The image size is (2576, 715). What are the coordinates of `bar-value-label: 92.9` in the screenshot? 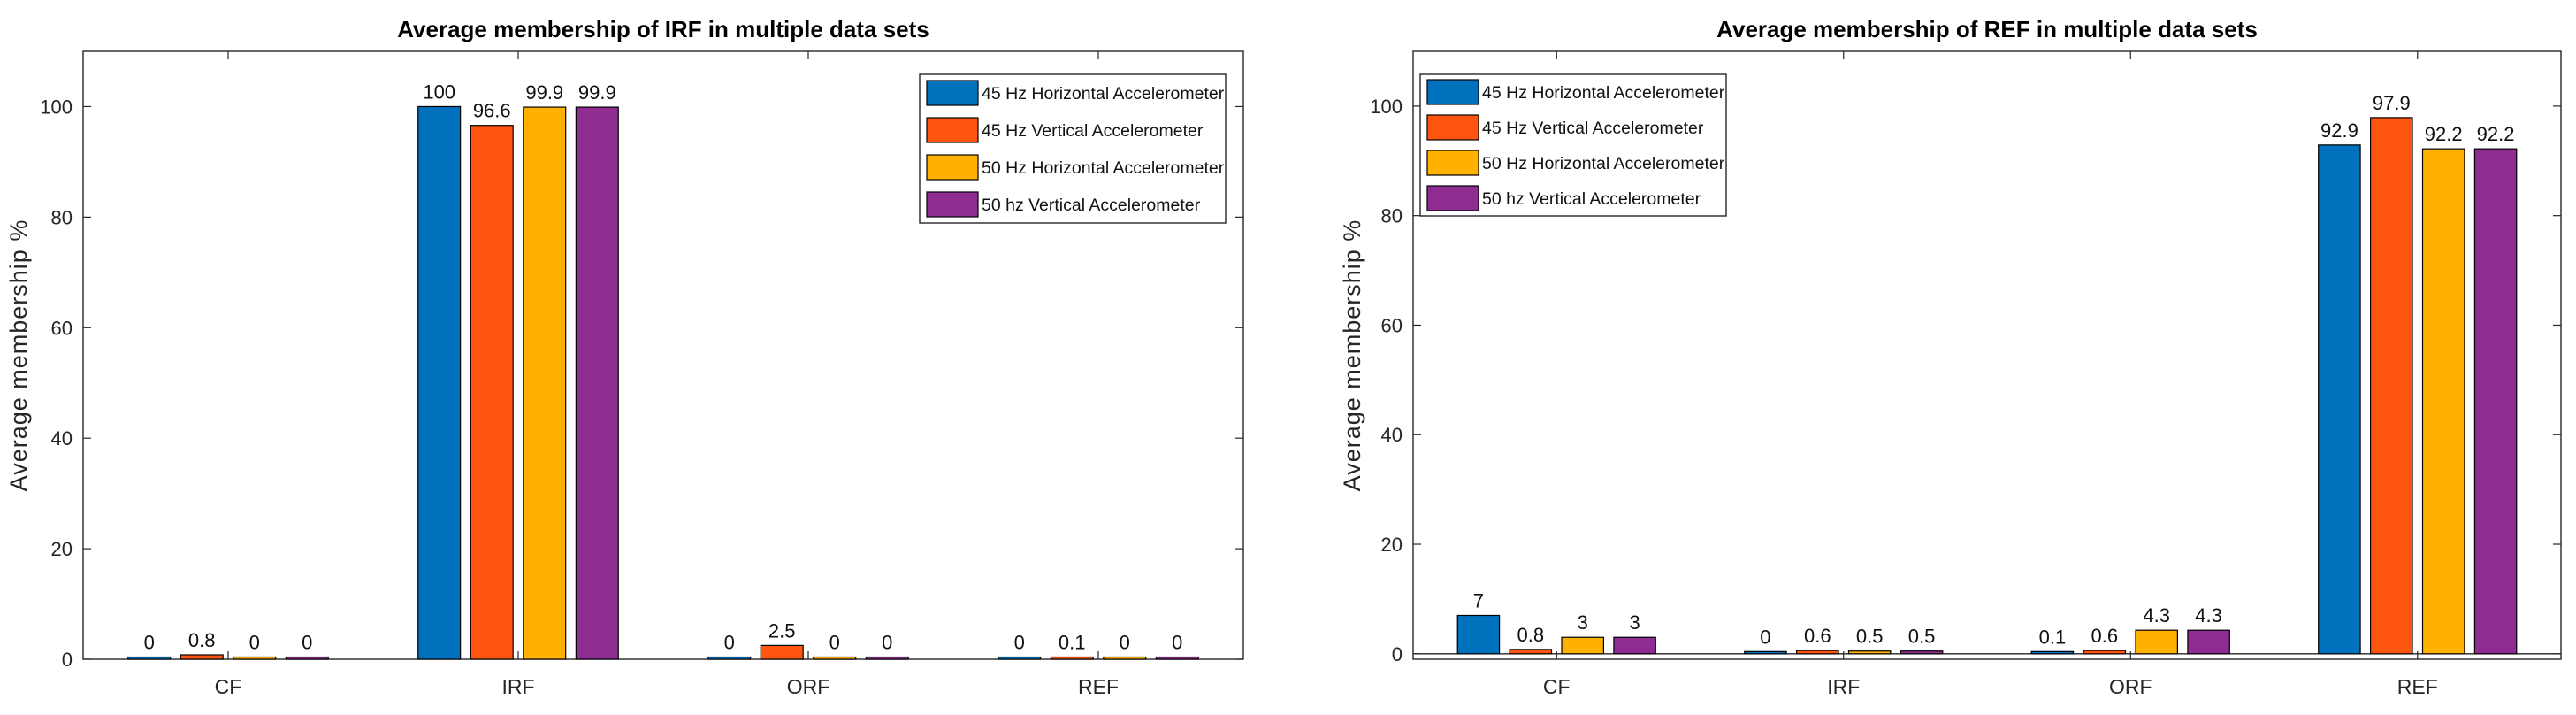 It's located at (2339, 131).